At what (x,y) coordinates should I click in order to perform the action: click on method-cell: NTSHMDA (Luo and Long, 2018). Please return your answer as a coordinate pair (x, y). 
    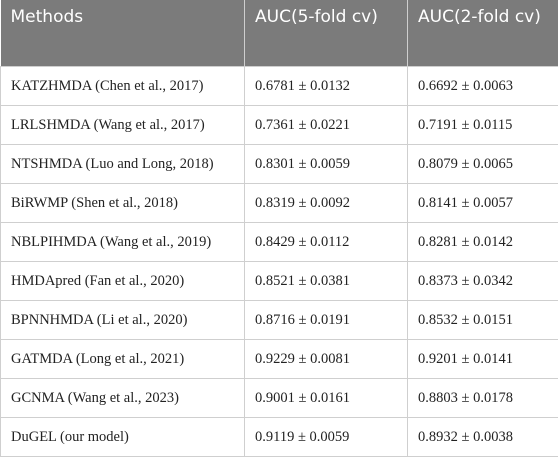
    Looking at the image, I should click on (122, 164).